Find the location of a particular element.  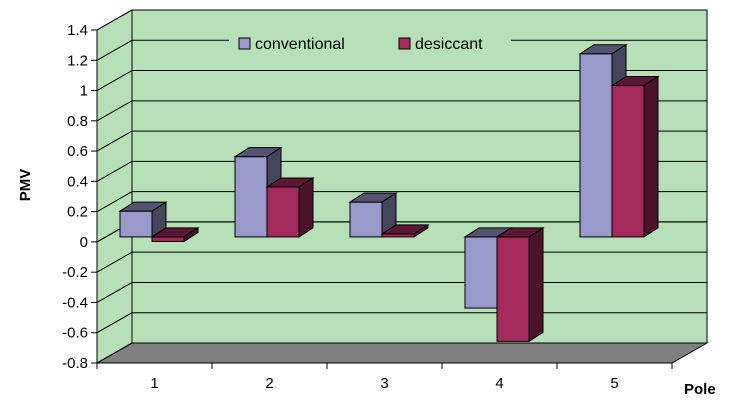

y-tick-label: 1.2 is located at coordinates (77, 60).